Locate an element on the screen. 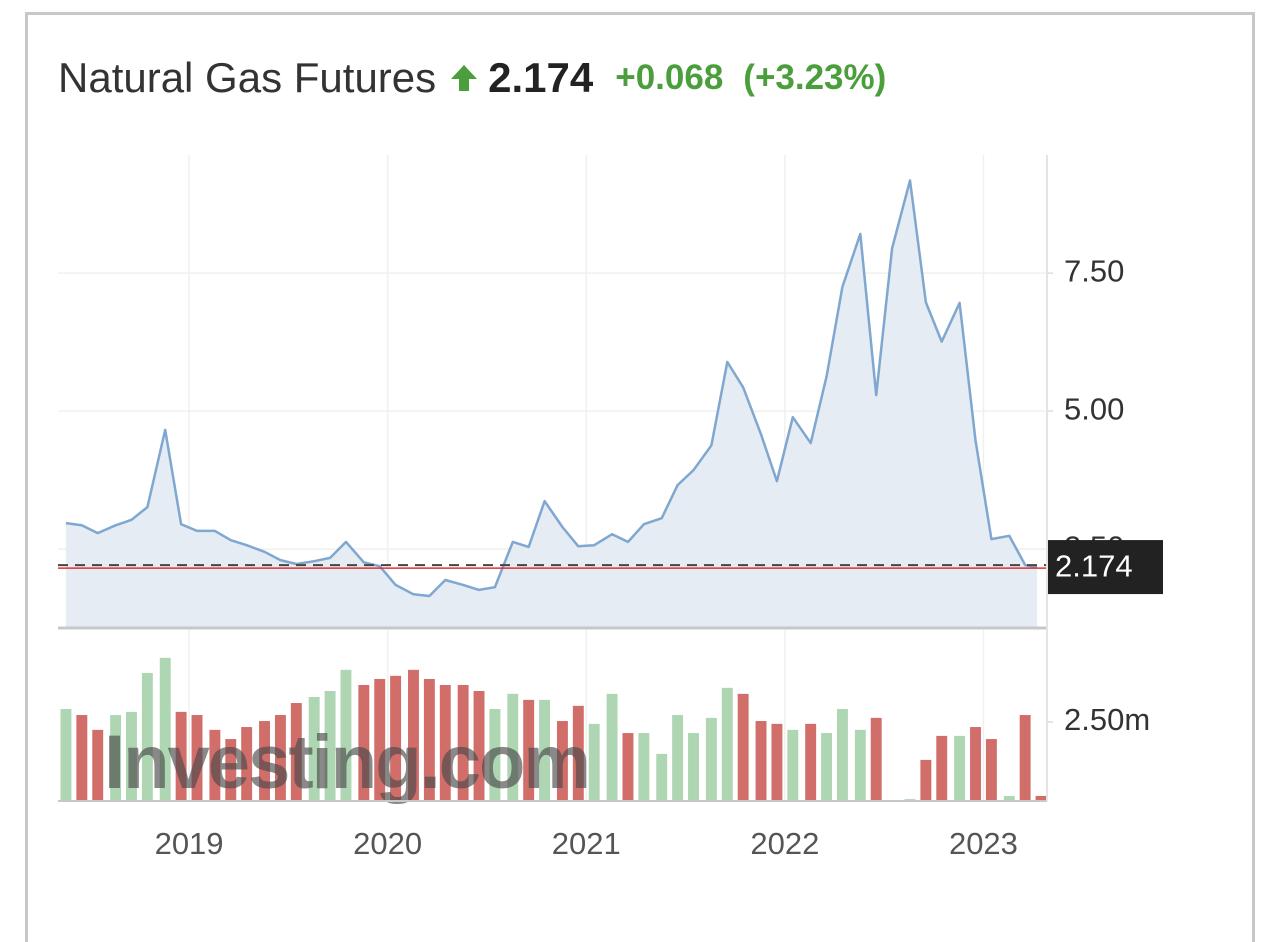 Image resolution: width=1284 pixels, height=942 pixels. y-tick-label: 2.50m is located at coordinates (1107, 719).